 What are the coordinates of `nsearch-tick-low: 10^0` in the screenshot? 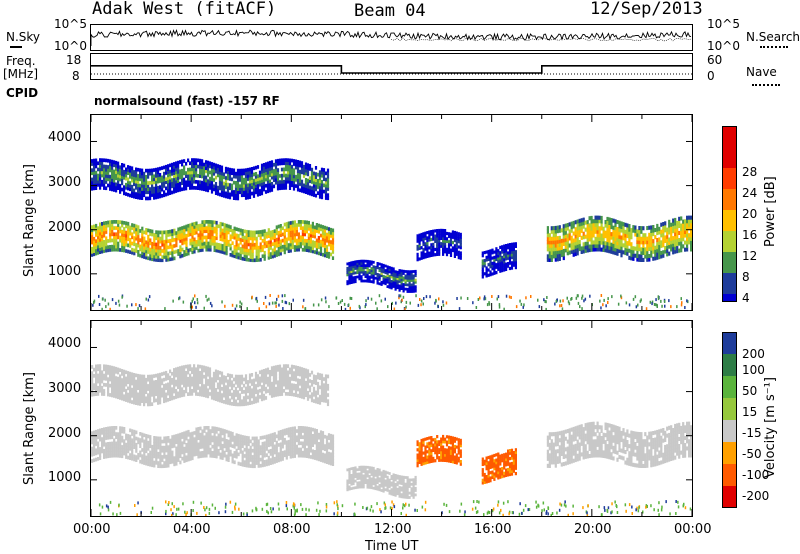 It's located at (723, 46).